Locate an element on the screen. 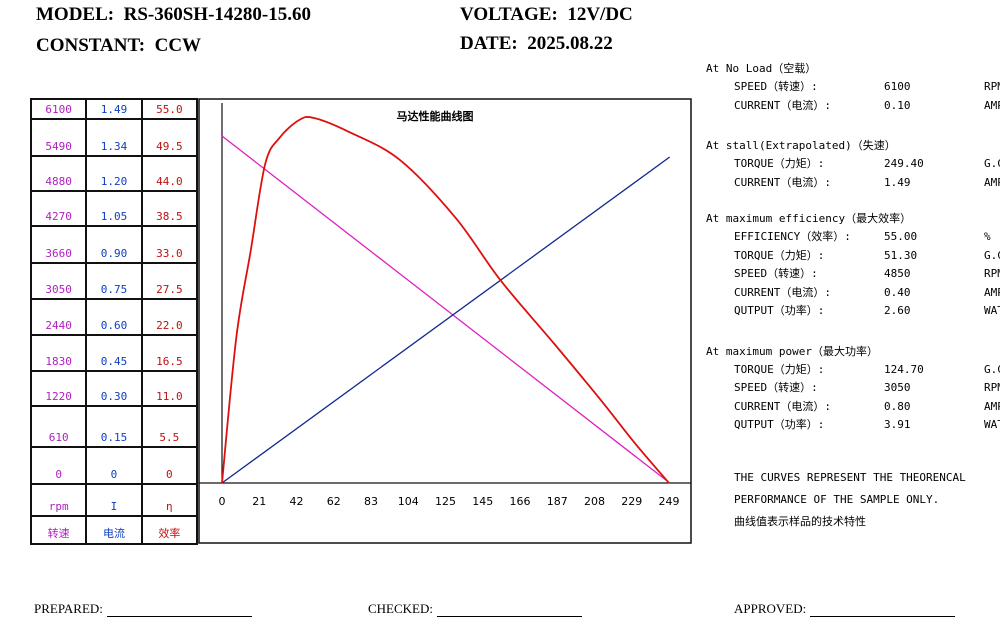  x-tick-label: 208 is located at coordinates (594, 501).